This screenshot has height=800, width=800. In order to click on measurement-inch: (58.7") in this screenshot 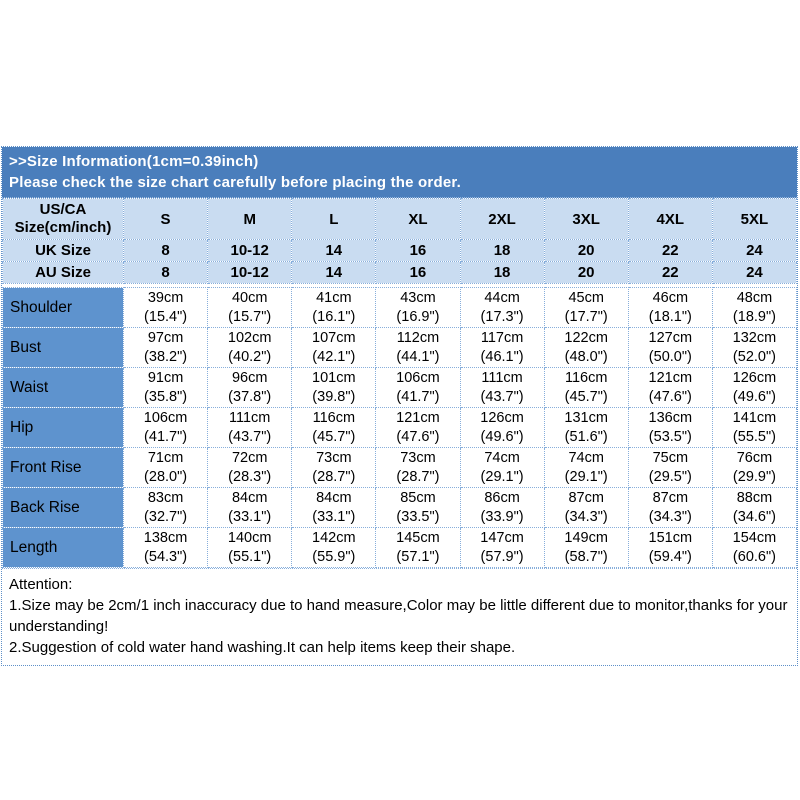, I will do `click(586, 556)`.